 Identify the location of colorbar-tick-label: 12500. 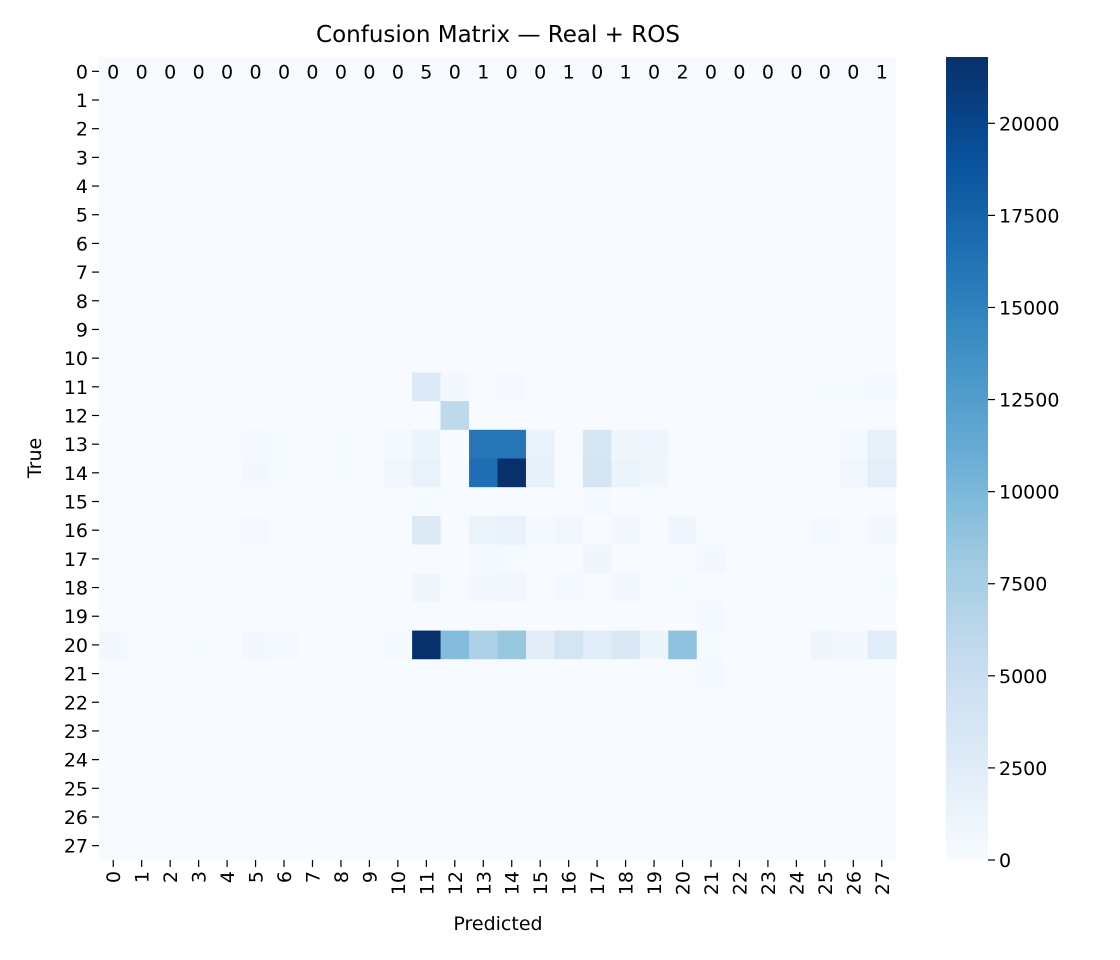
(1029, 401).